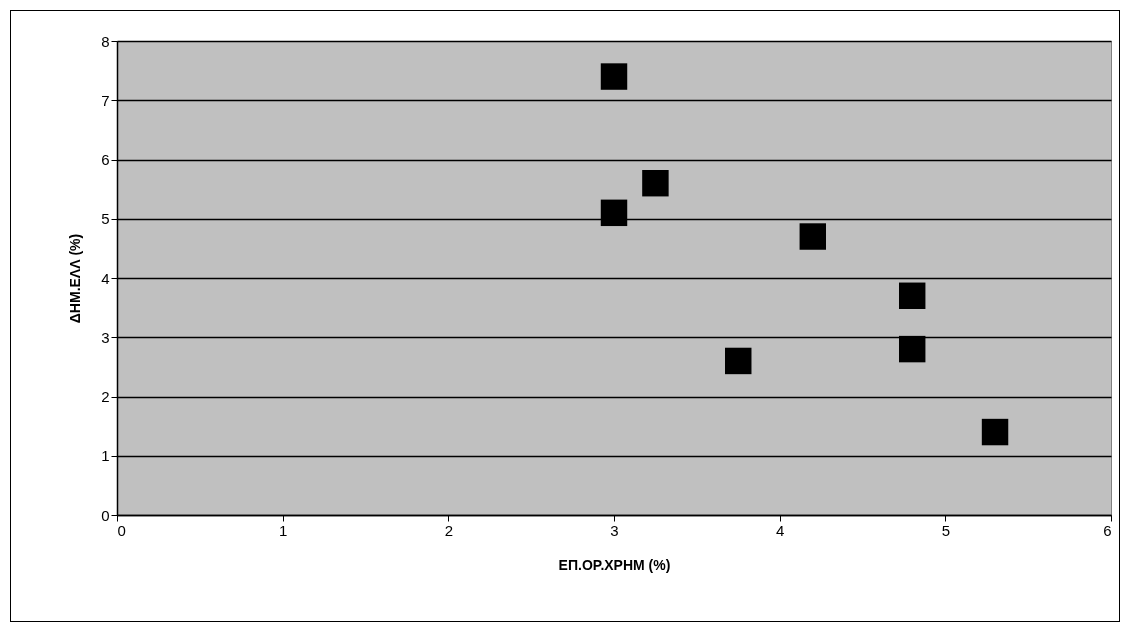 The height and width of the screenshot is (625, 1126). What do you see at coordinates (283, 530) in the screenshot?
I see `x-tick-label: 1` at bounding box center [283, 530].